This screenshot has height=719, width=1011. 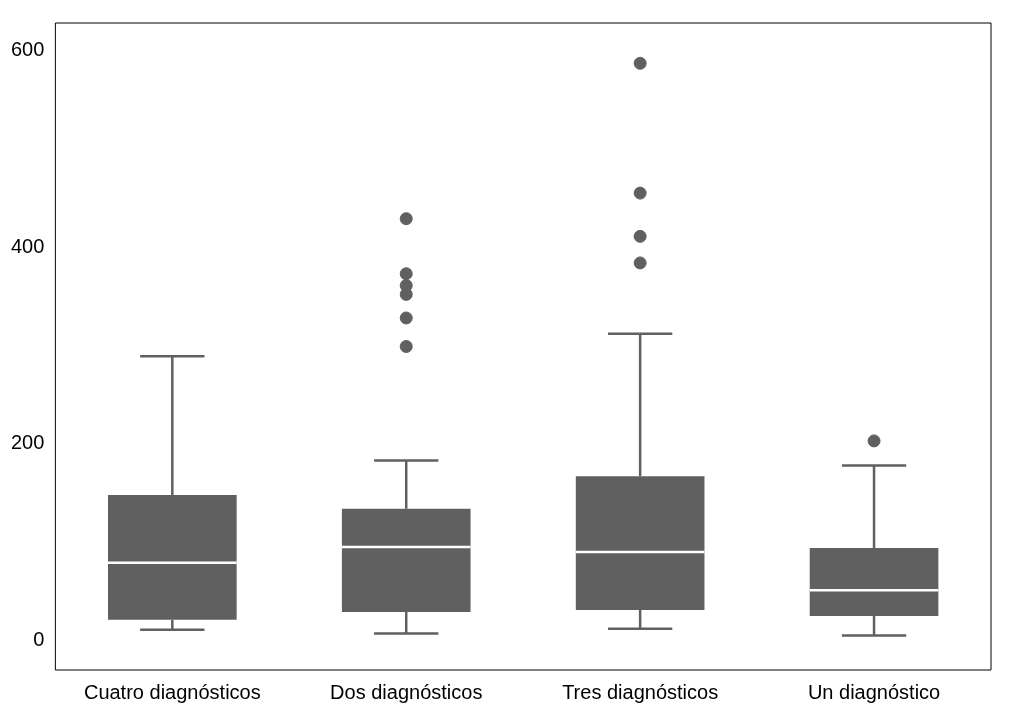 What do you see at coordinates (640, 691) in the screenshot?
I see `x-tick-label: Tres diagnósticos` at bounding box center [640, 691].